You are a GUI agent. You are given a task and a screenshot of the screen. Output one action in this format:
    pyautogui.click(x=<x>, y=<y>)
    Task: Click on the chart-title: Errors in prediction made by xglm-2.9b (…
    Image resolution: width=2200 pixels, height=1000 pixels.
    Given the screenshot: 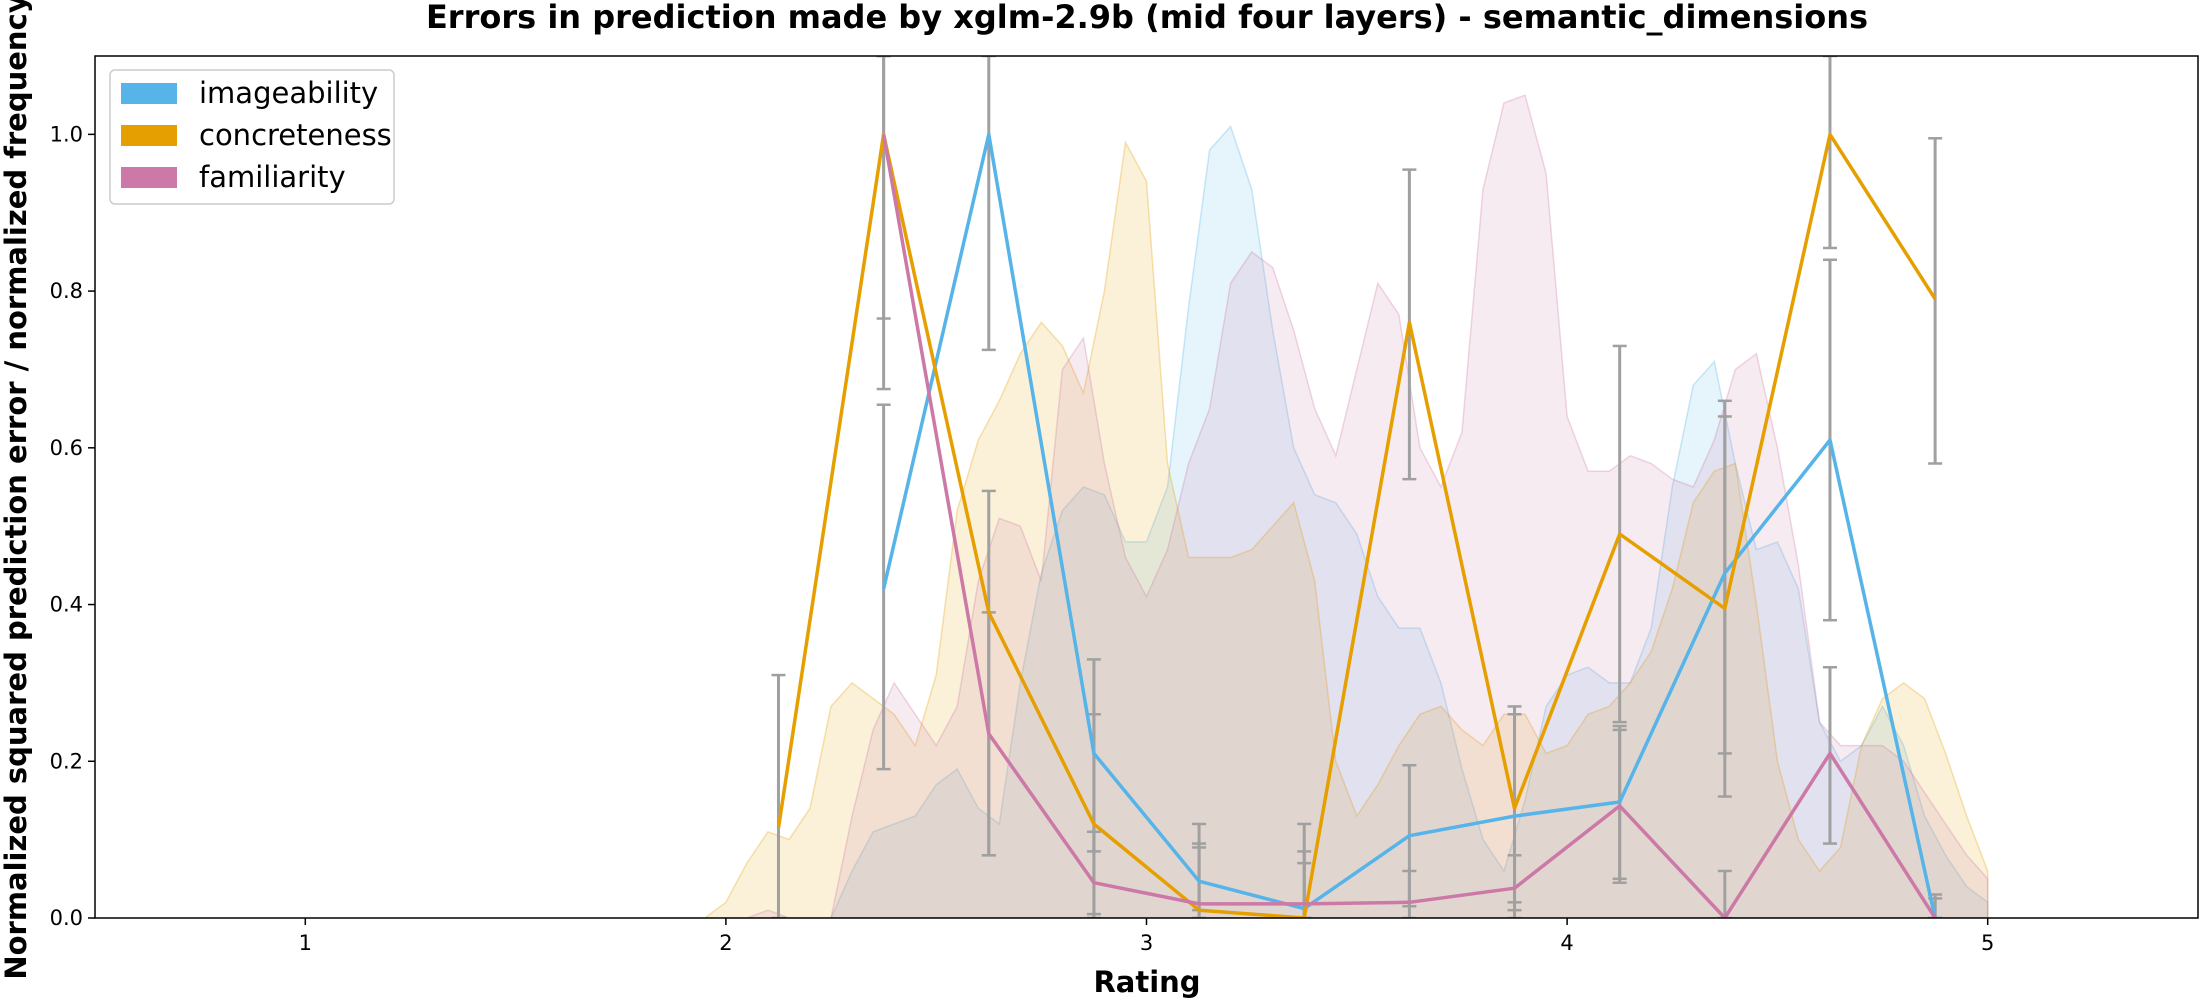 What is the action you would take?
    pyautogui.click(x=1147, y=18)
    